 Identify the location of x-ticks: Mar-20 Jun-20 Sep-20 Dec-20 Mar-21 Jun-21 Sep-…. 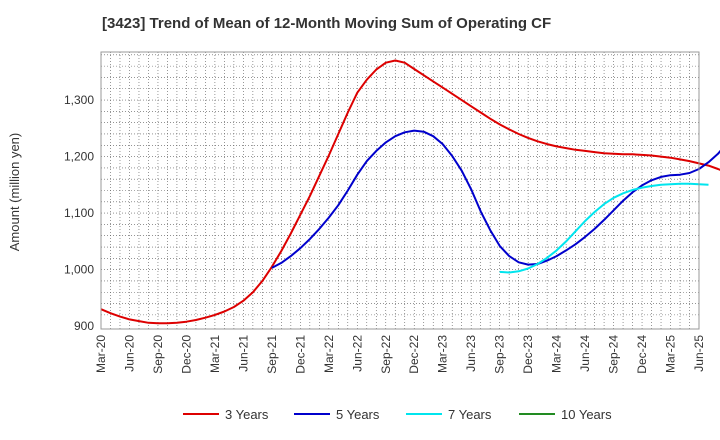
(400, 354).